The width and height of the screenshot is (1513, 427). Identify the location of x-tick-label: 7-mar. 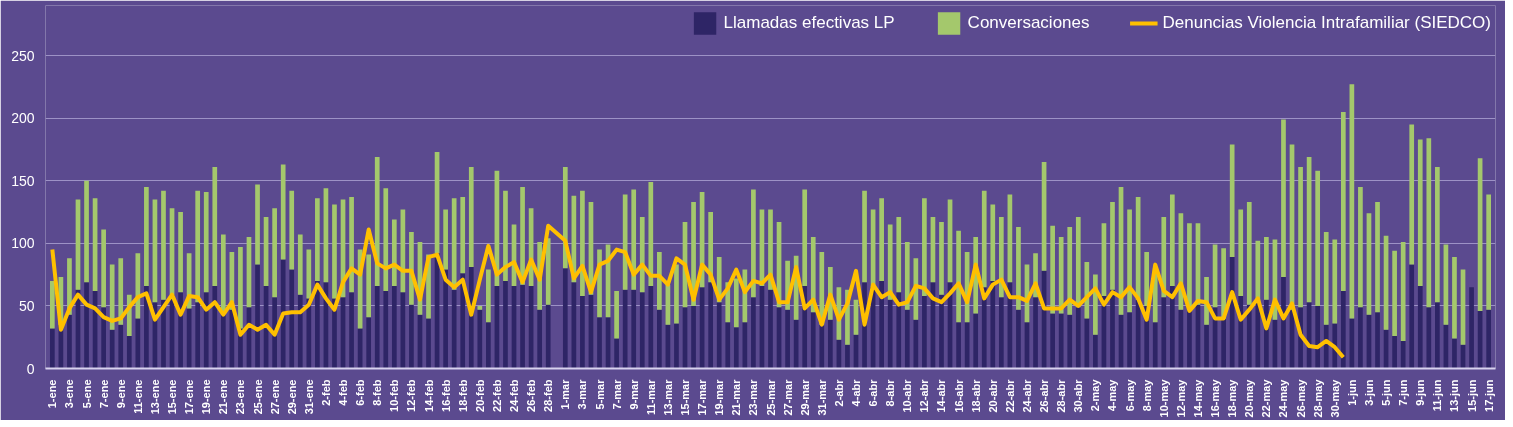
(616, 394).